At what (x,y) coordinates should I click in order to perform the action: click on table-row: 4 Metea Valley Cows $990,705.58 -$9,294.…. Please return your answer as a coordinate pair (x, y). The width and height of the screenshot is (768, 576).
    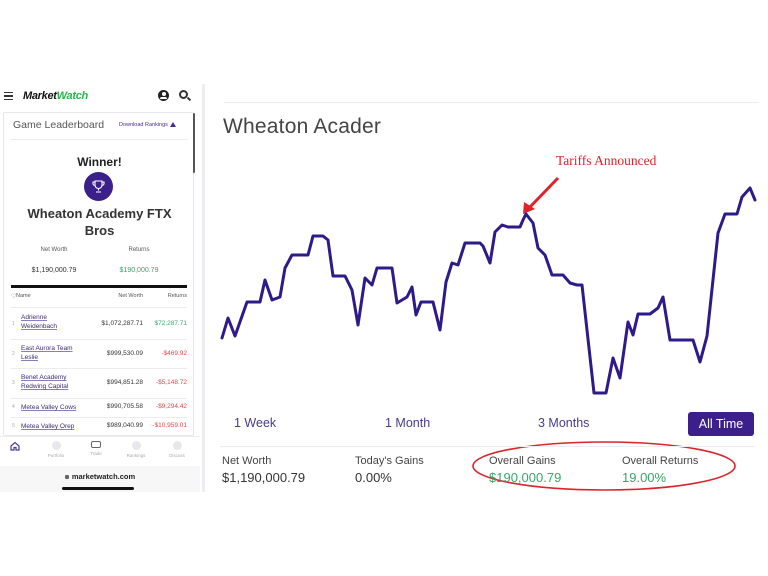
    Looking at the image, I should click on (99, 407).